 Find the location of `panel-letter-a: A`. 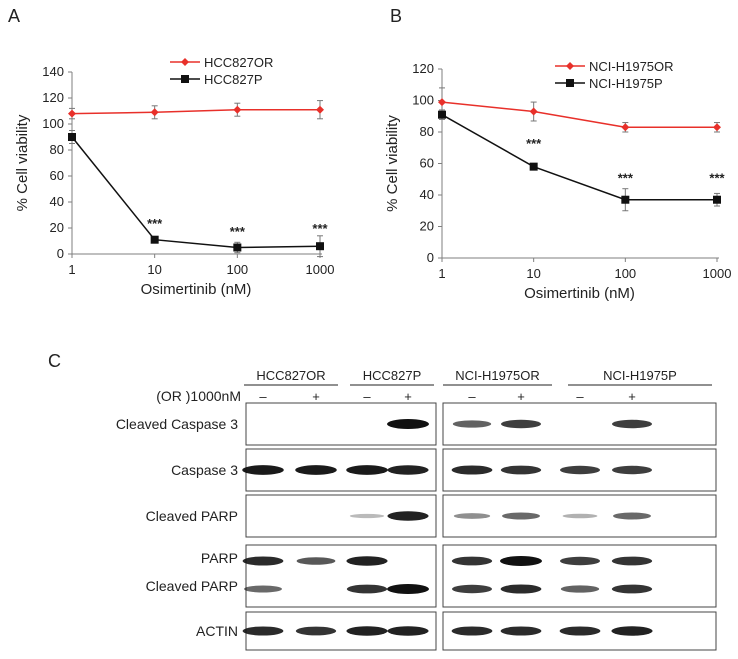

panel-letter-a: A is located at coordinates (14, 16).